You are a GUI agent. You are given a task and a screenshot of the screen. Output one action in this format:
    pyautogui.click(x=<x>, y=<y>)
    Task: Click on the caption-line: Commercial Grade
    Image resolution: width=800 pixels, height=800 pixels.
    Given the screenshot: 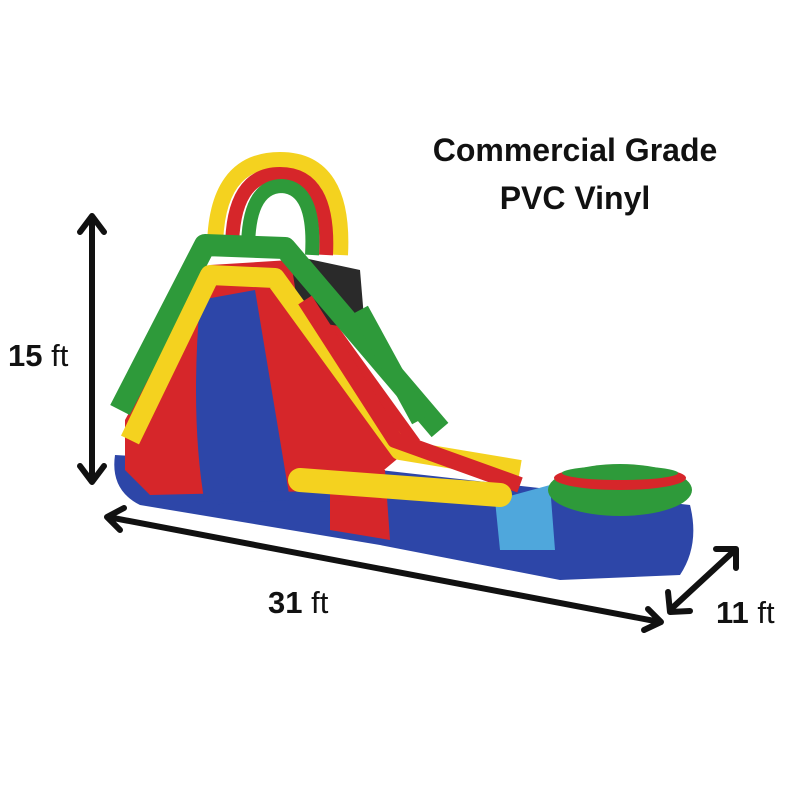 What is the action you would take?
    pyautogui.click(x=575, y=150)
    